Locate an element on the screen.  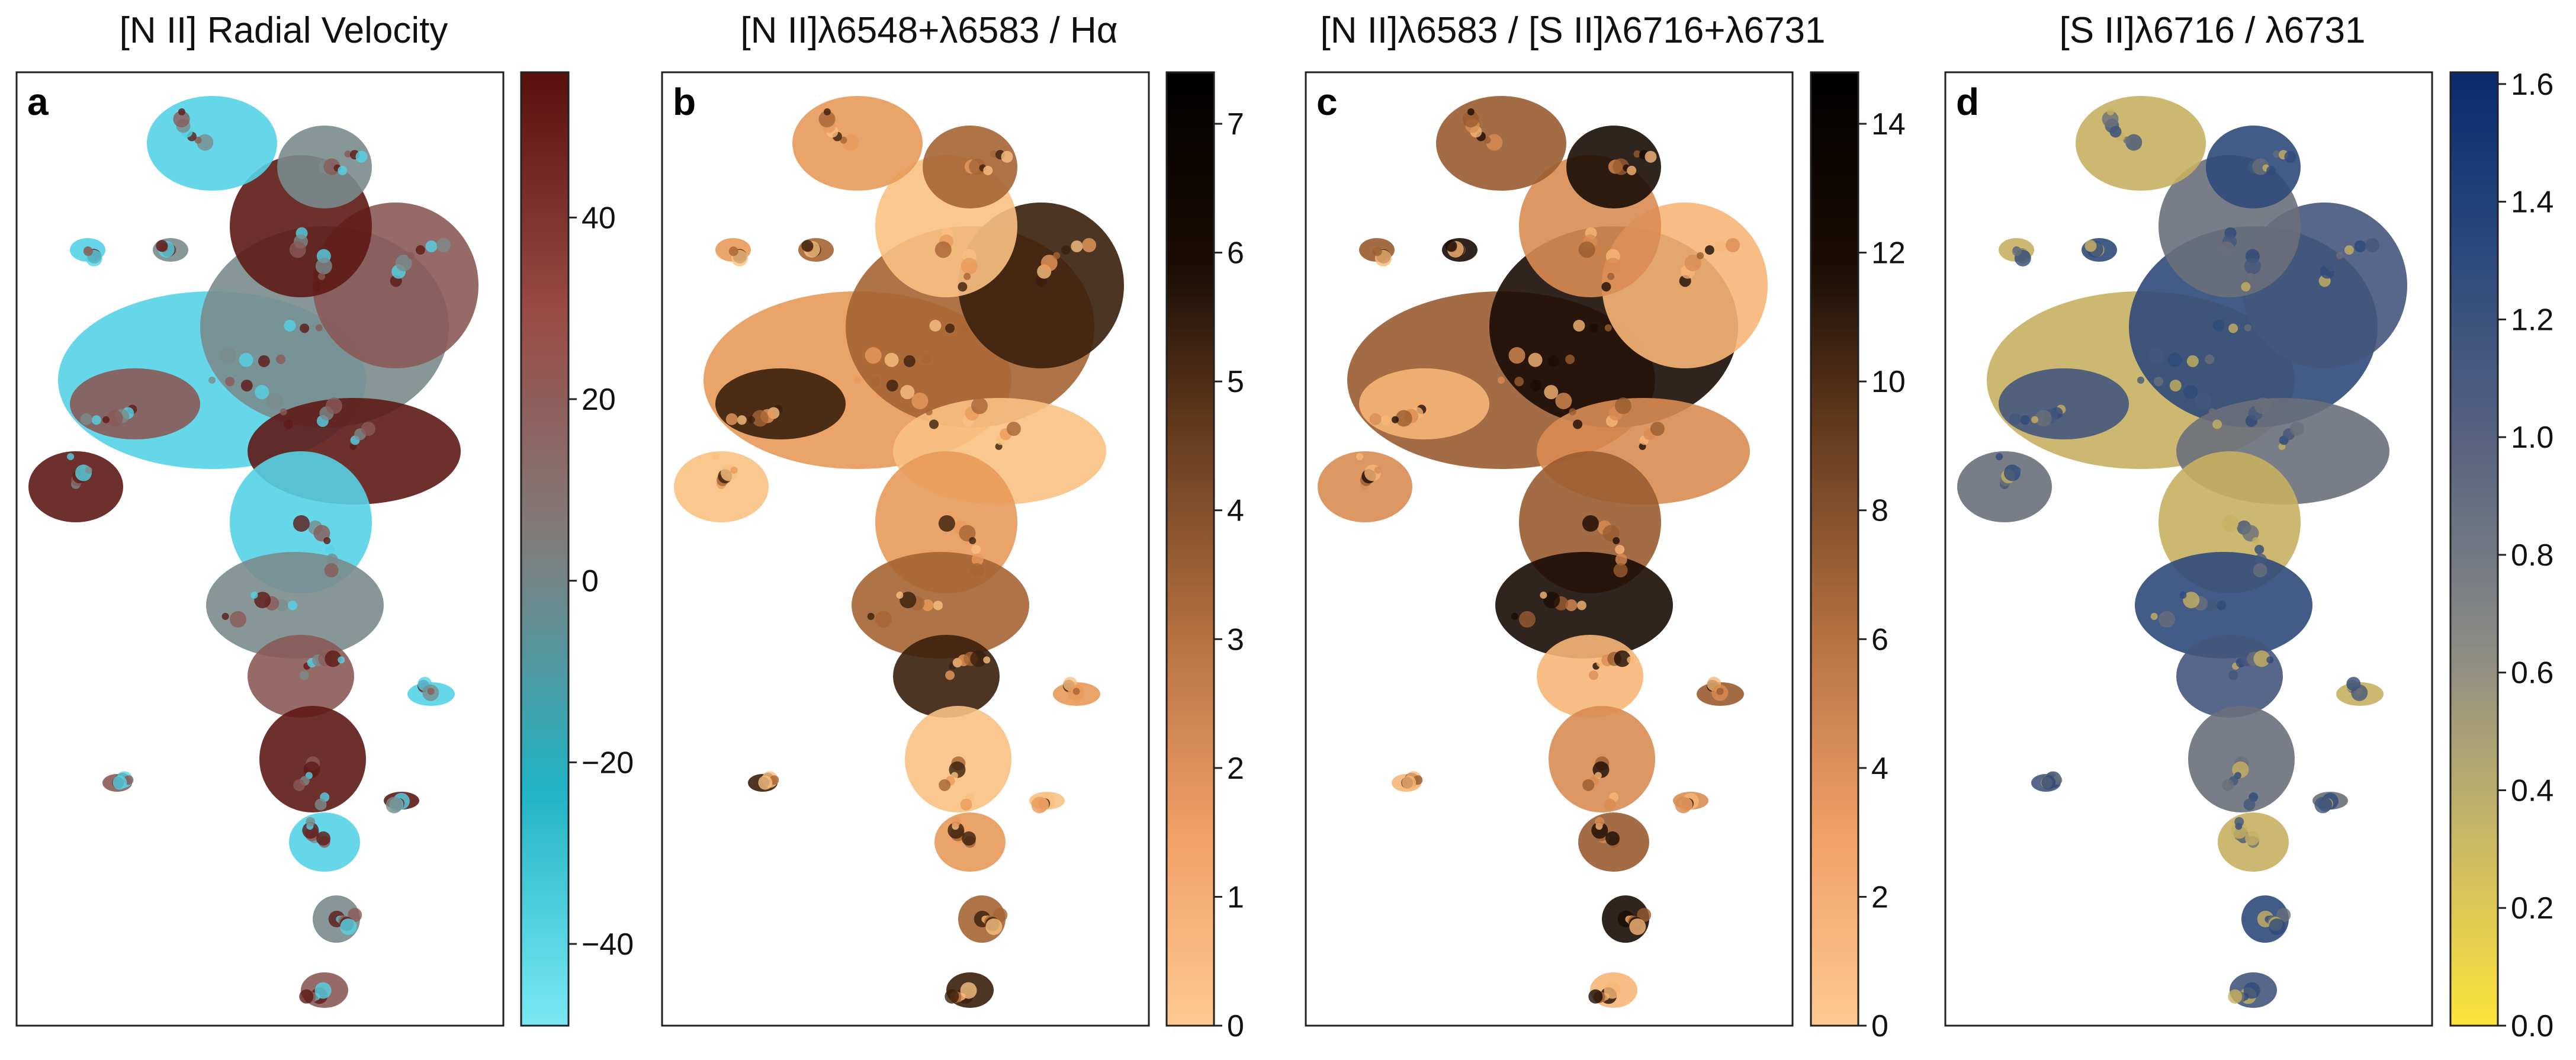
panel-label: d is located at coordinates (1967, 102).